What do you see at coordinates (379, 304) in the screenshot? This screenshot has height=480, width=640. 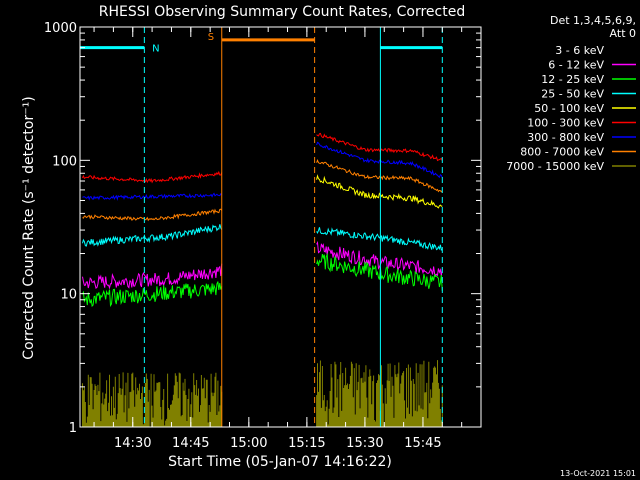 I see `series-line-1-post` at bounding box center [379, 304].